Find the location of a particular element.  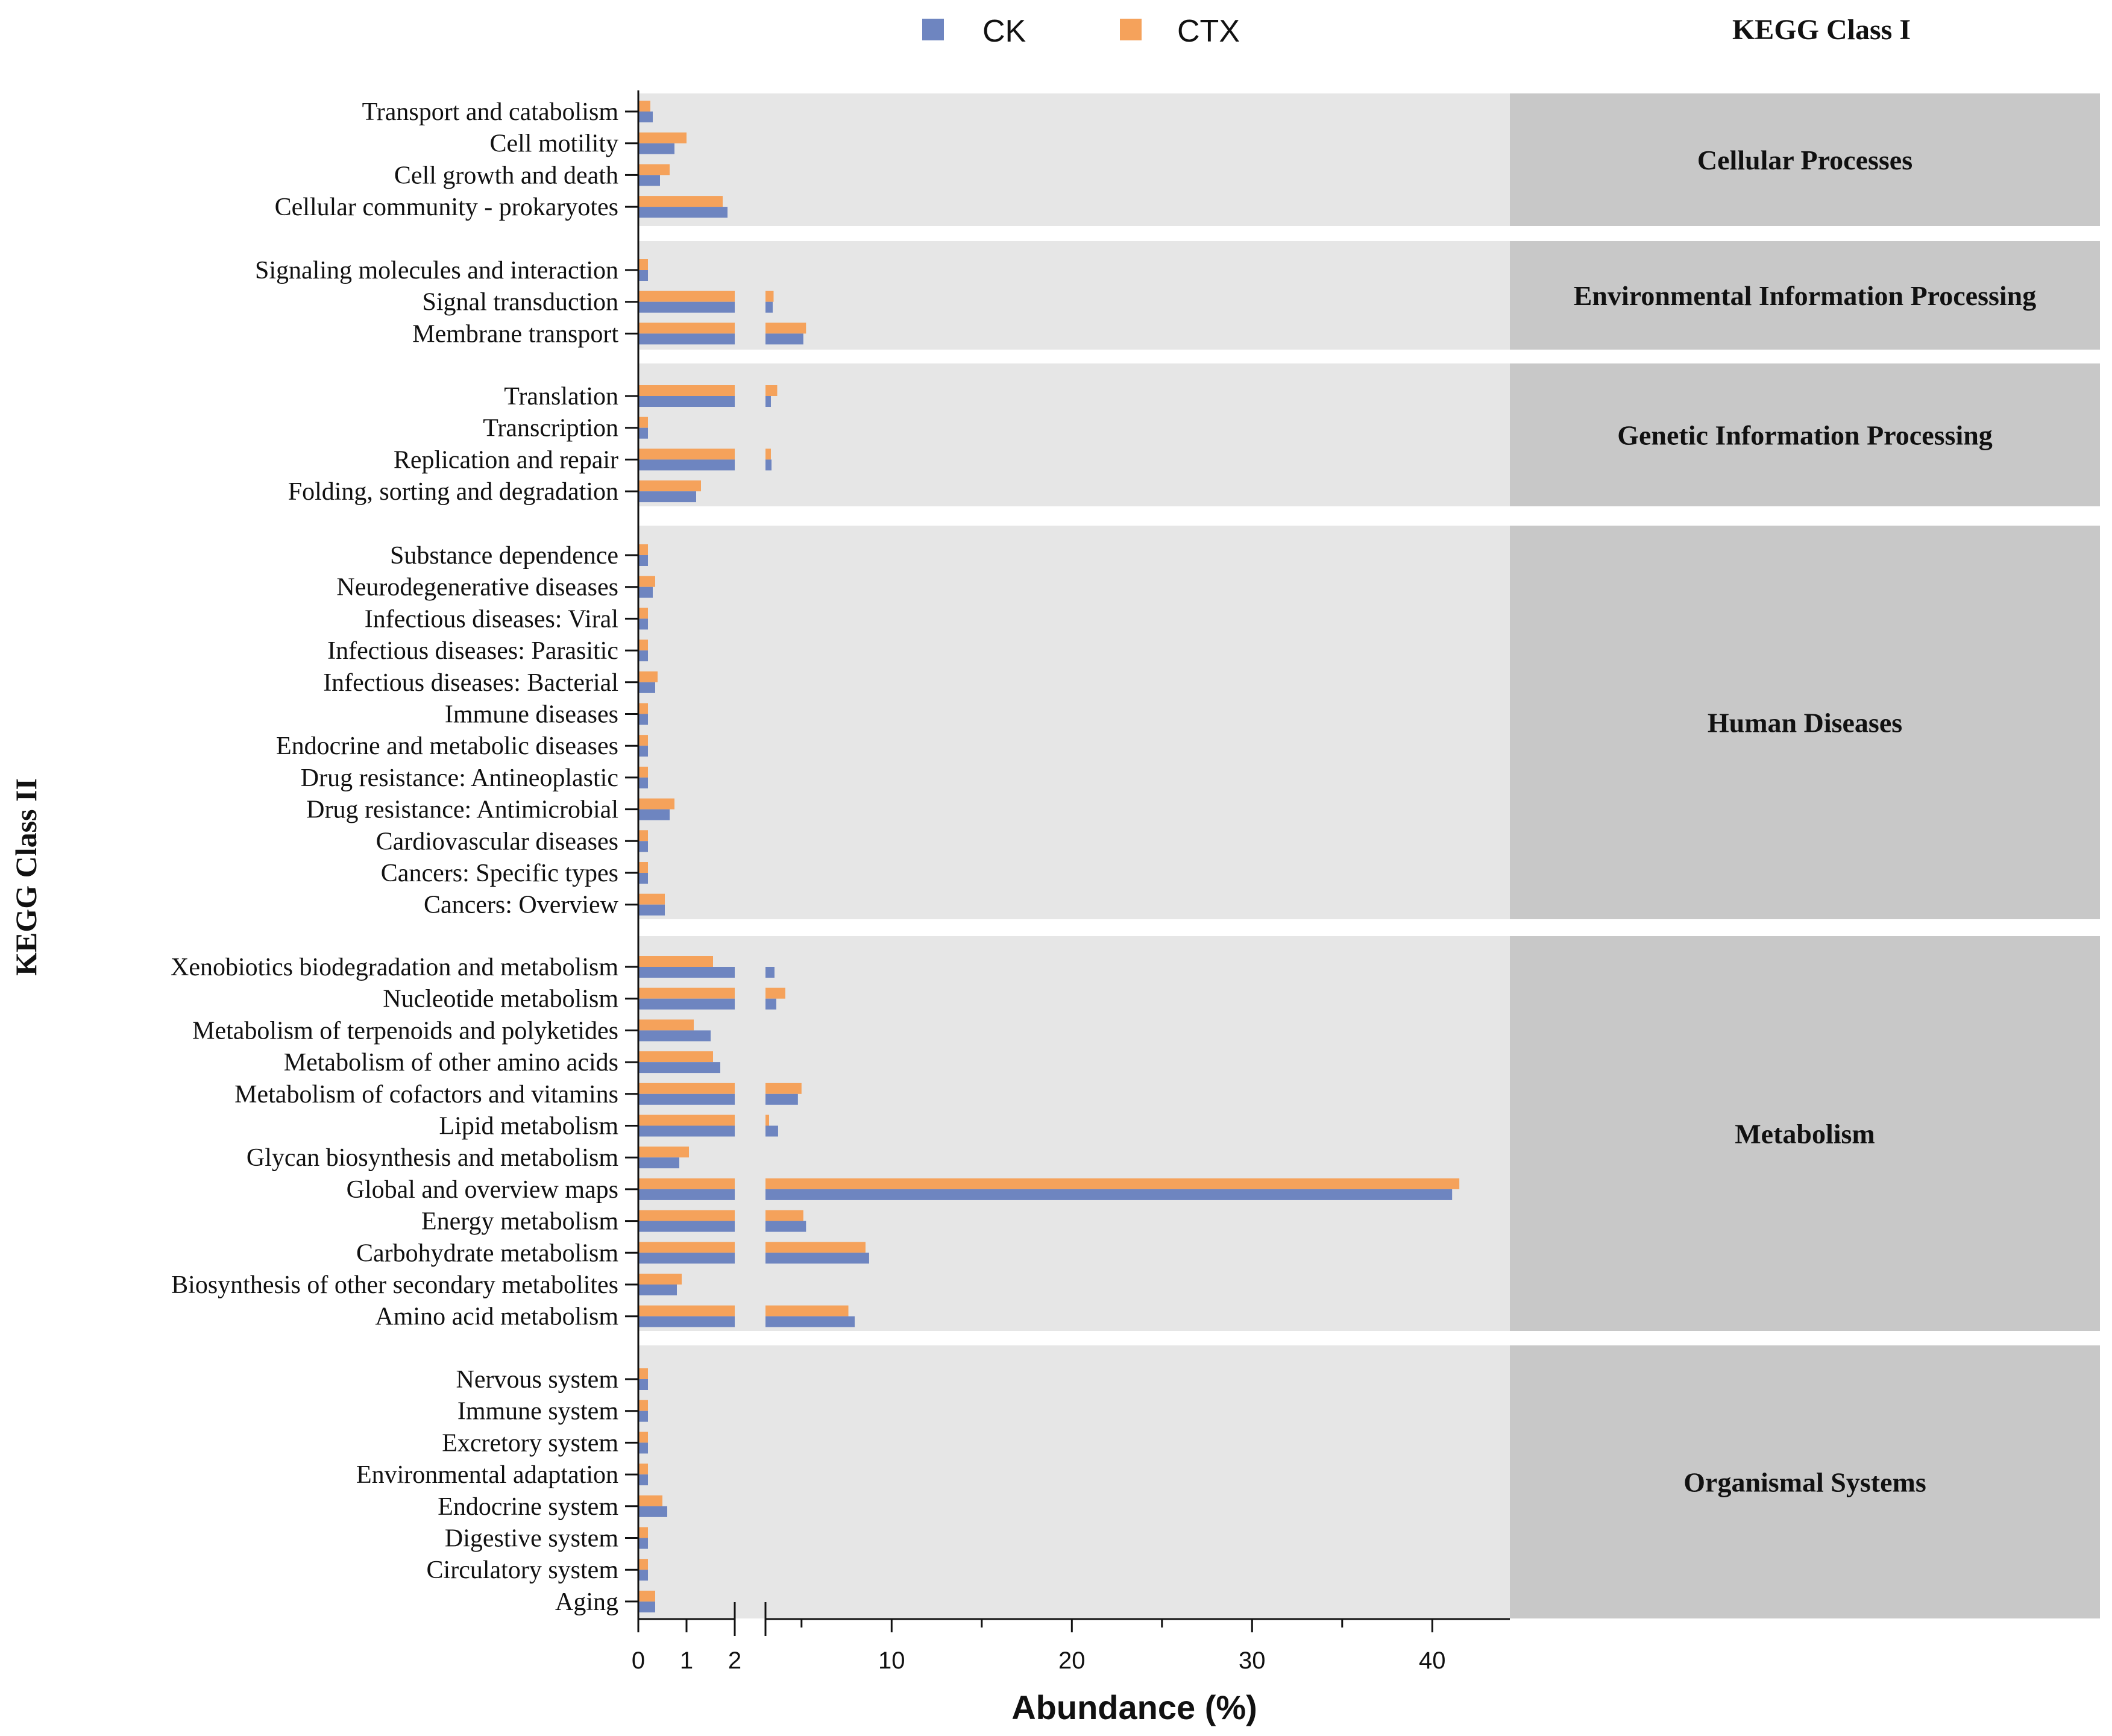

class1-label: Environmental Information Processing is located at coordinates (1805, 295).